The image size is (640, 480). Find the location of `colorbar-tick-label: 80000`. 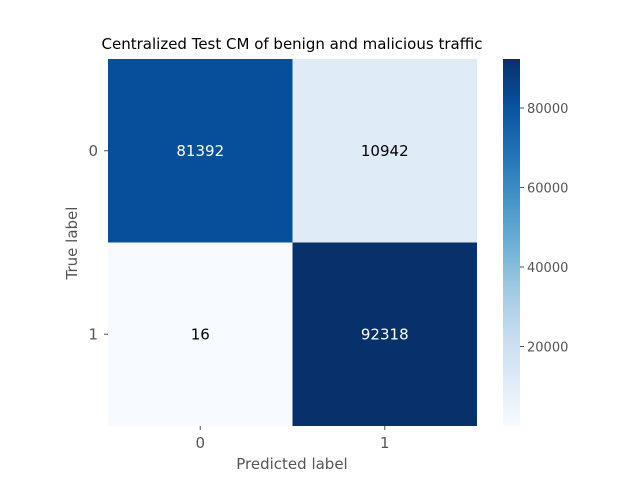

colorbar-tick-label: 80000 is located at coordinates (547, 109).